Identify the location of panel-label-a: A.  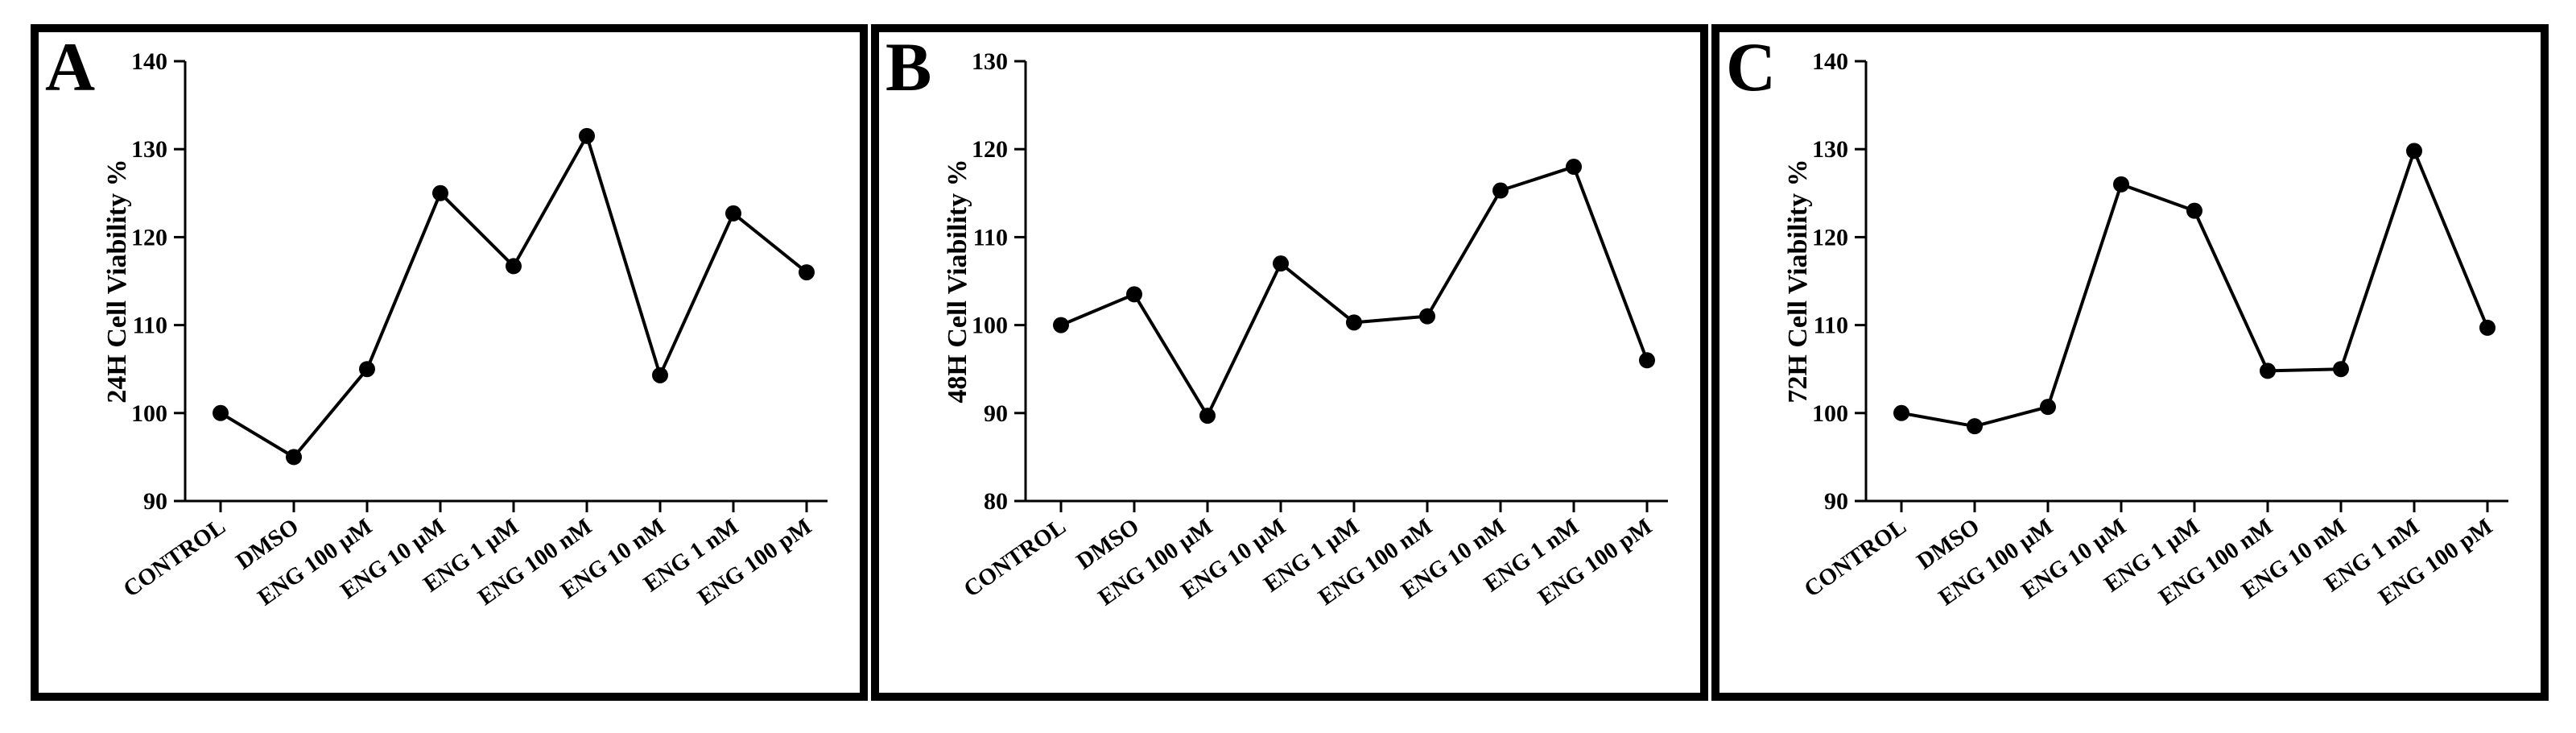
(70, 67).